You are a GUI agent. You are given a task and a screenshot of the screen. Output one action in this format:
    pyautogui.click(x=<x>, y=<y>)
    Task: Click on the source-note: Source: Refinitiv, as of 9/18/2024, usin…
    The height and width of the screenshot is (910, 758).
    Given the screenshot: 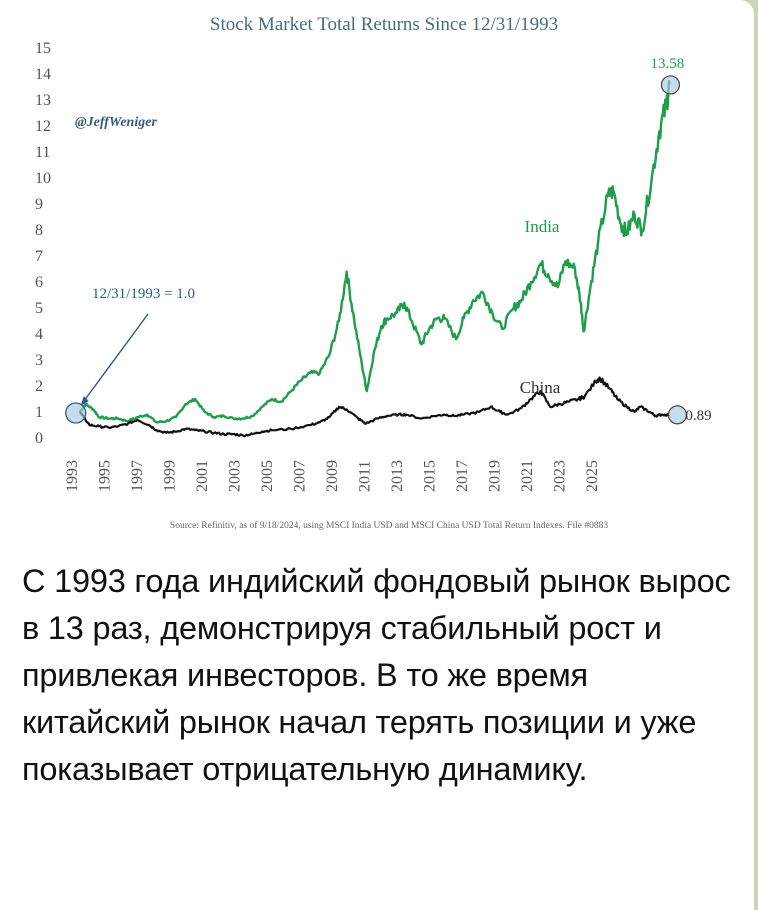 What is the action you would take?
    pyautogui.click(x=389, y=525)
    